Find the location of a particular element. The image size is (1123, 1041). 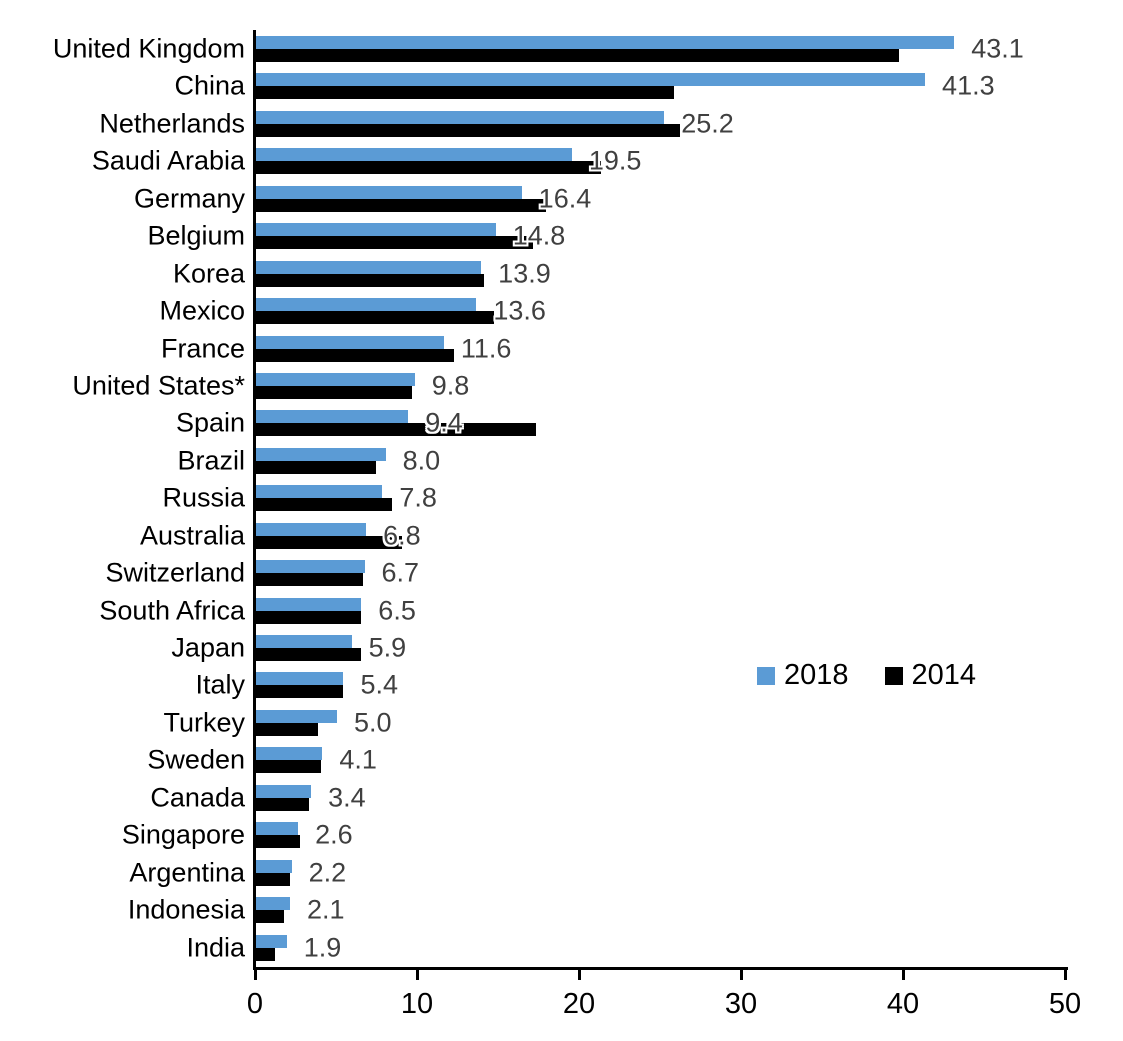

category-label: United States* is located at coordinates (158, 385).